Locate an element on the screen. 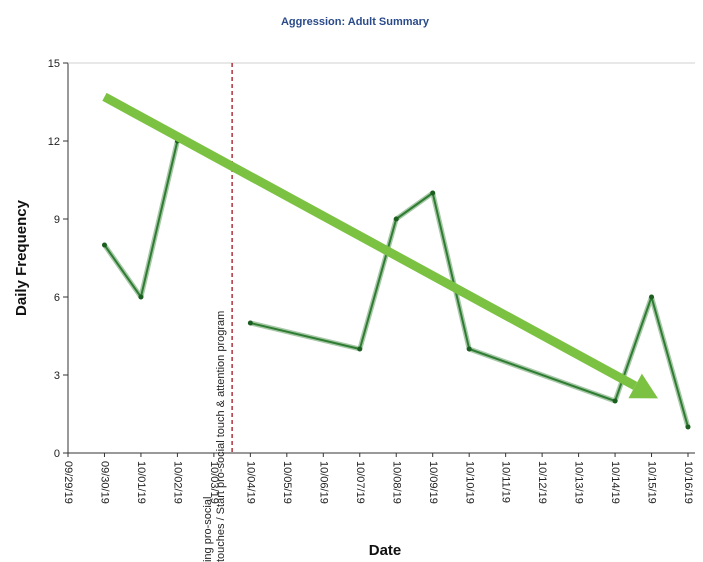 This screenshot has height=562, width=703. x-tick-label: 10/14/19 is located at coordinates (615, 482).